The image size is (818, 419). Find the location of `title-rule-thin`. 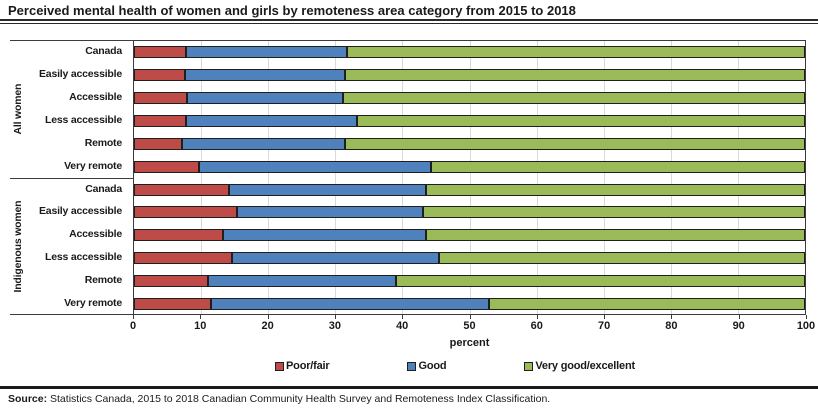

title-rule-thin is located at coordinates (409, 23).